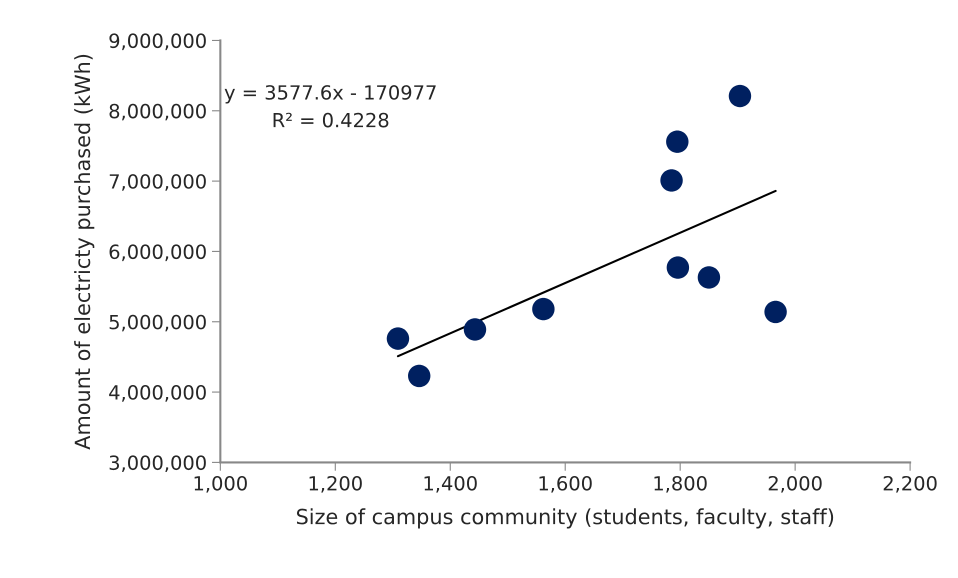  What do you see at coordinates (84, 252) in the screenshot?
I see `y-axis-title: Amount of electricty purchased (kWh)` at bounding box center [84, 252].